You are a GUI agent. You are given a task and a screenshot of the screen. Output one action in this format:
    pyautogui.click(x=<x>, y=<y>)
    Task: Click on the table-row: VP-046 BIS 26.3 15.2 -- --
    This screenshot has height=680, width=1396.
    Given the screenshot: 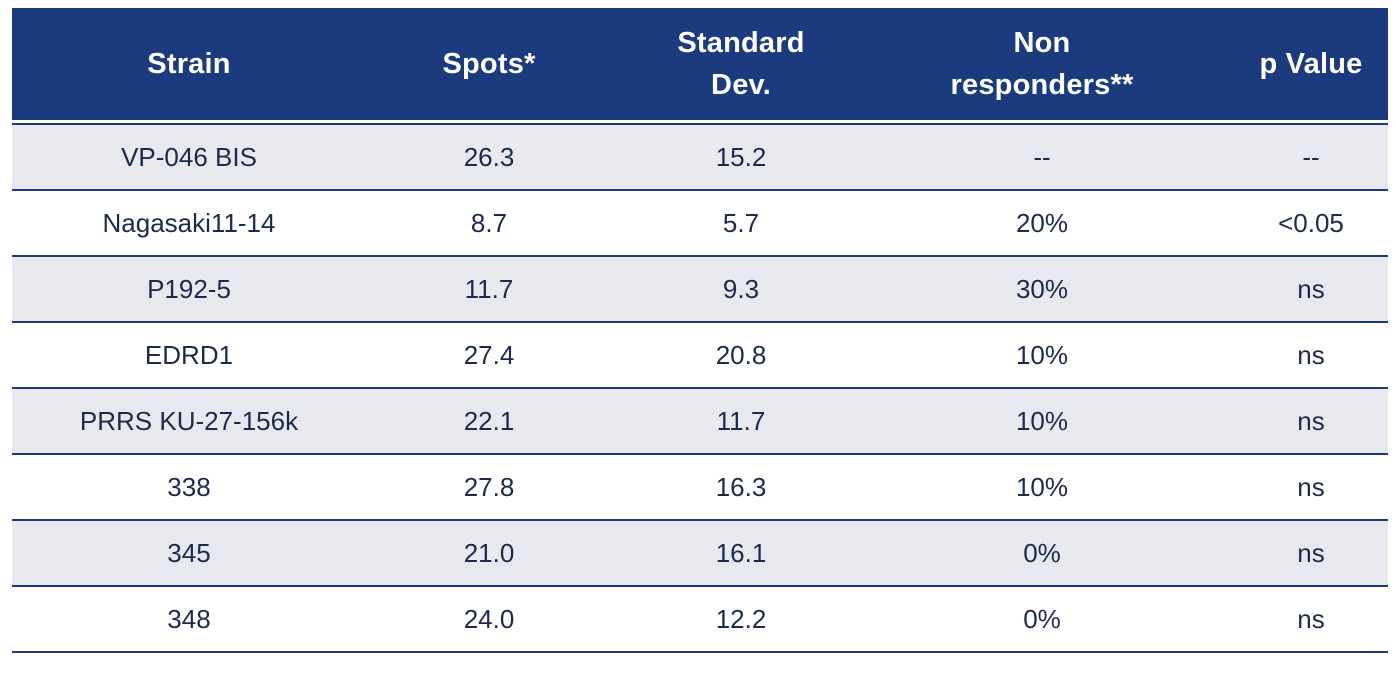 What is the action you would take?
    pyautogui.click(x=700, y=157)
    